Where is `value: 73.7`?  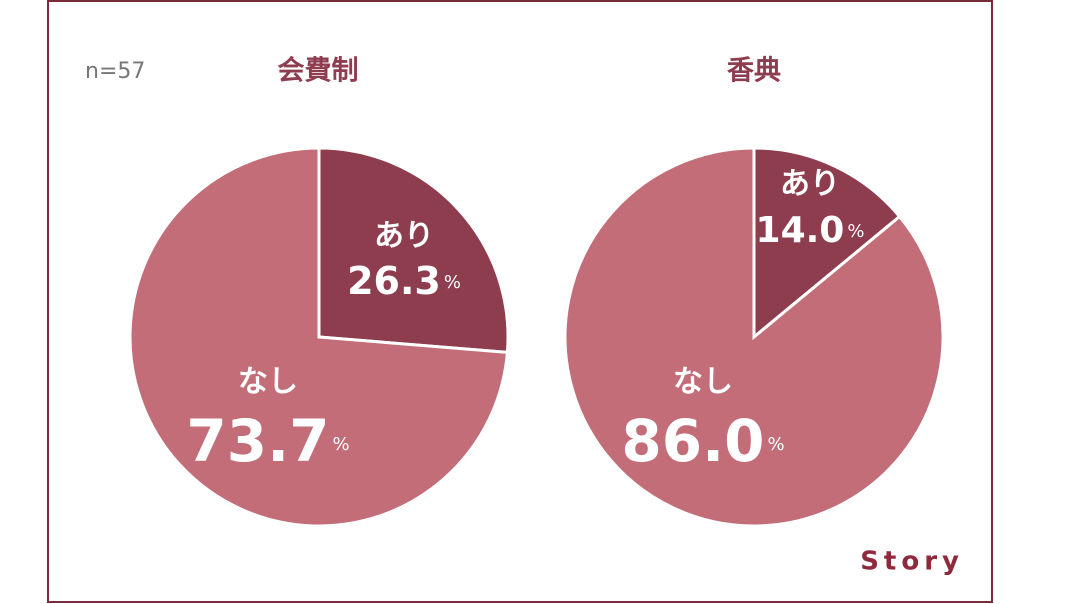
value: 73.7 is located at coordinates (257, 441).